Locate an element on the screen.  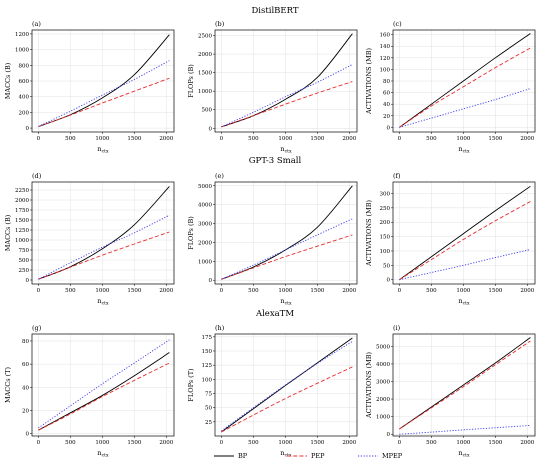
legend-item-mpep: MPEP is located at coordinates (380, 456).